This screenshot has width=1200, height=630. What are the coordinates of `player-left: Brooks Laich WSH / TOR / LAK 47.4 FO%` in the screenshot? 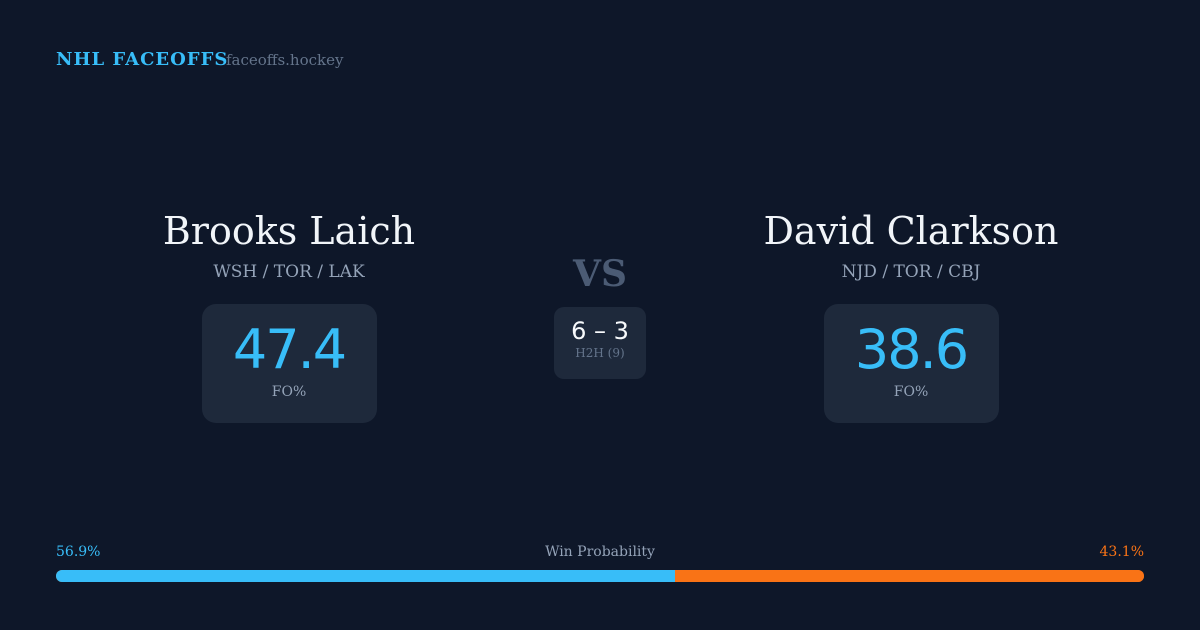 It's located at (289, 314).